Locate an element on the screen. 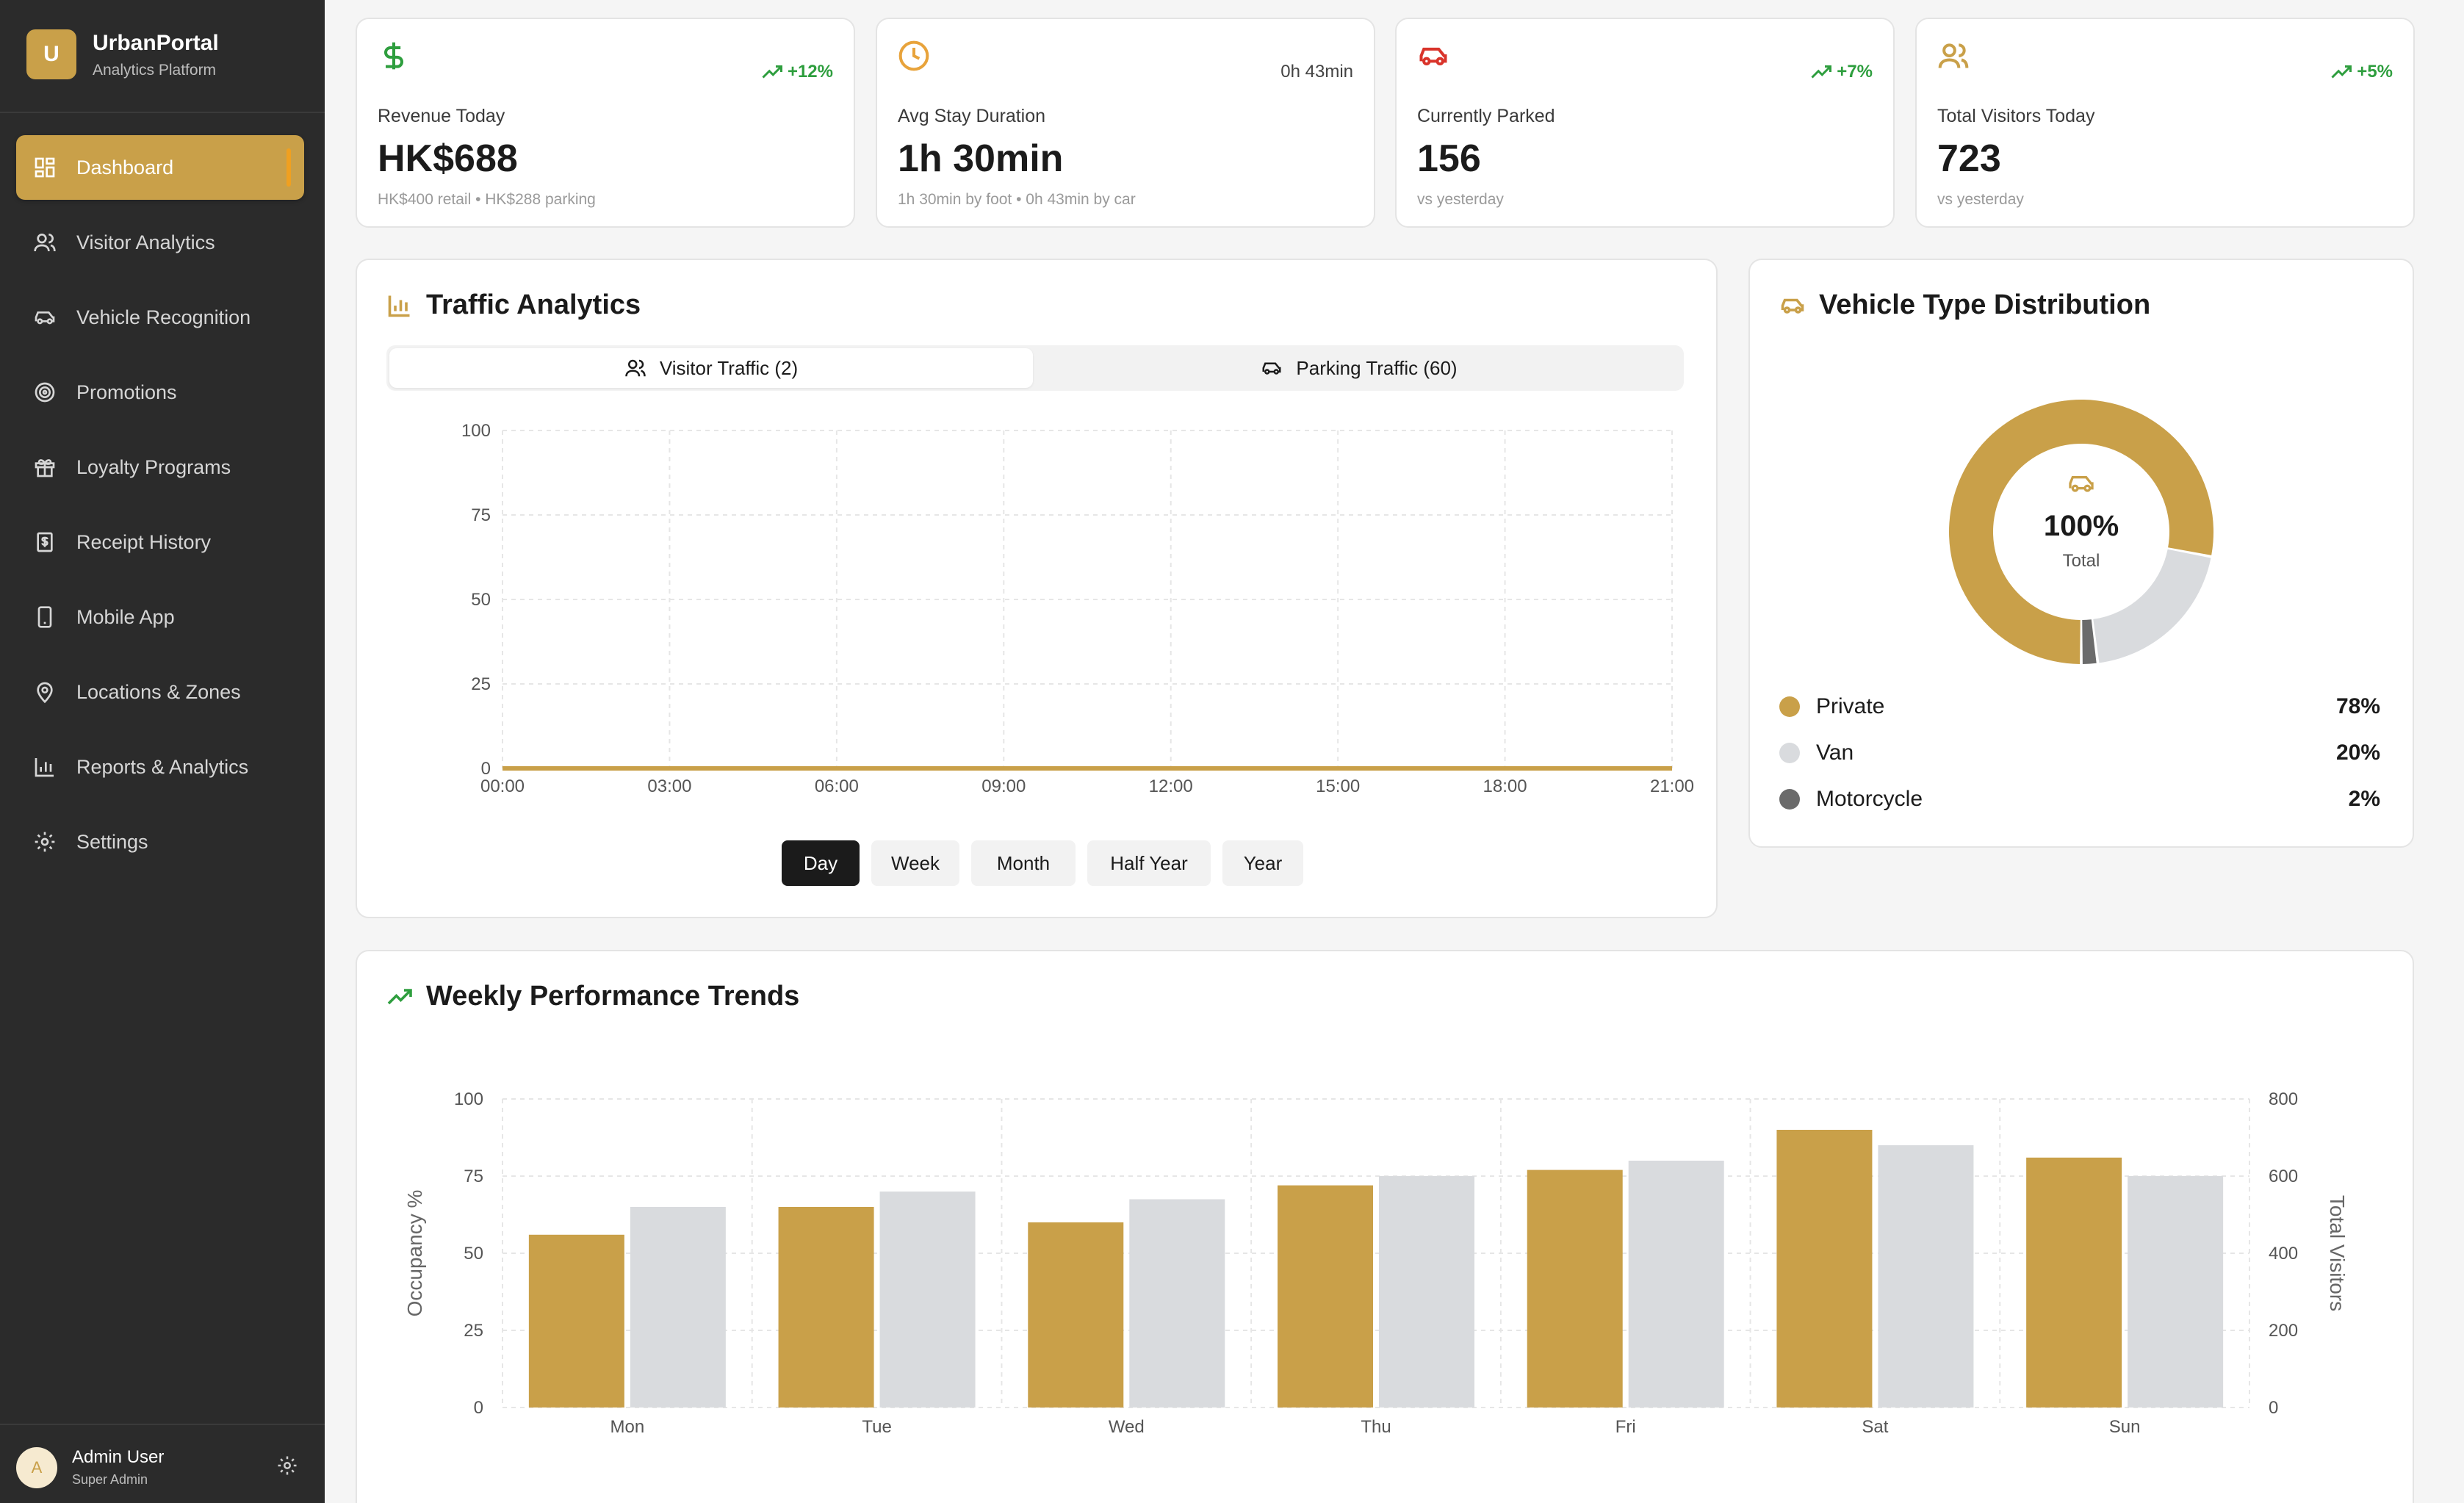 Image resolution: width=2464 pixels, height=1503 pixels. traffic-tabs: Visitor Traffic (2) Parking Traffic (60) is located at coordinates (1035, 368).